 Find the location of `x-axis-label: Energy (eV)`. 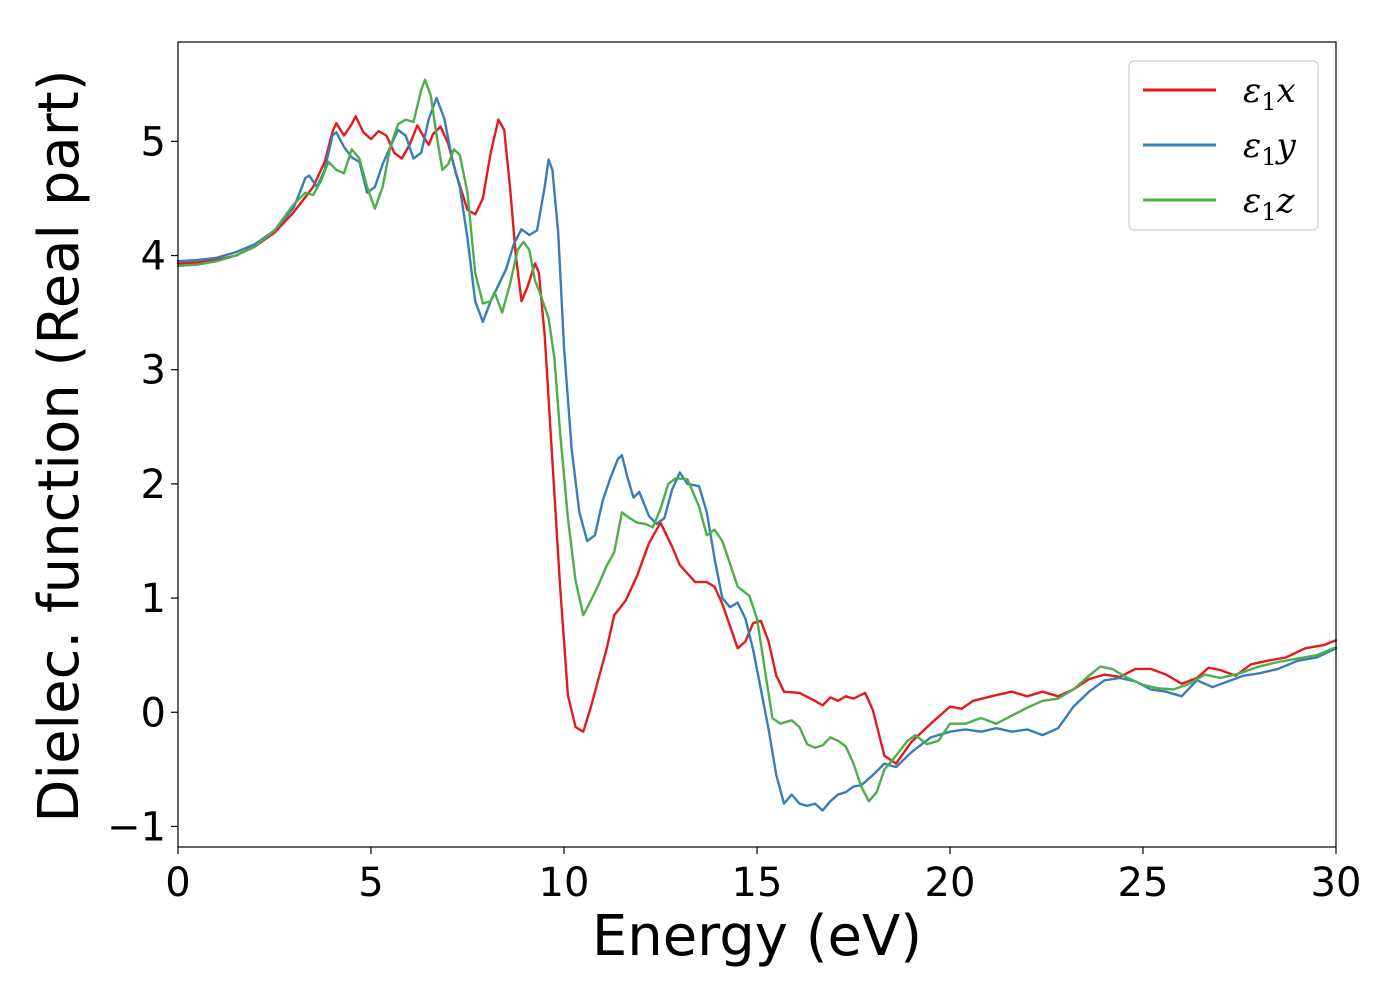

x-axis-label: Energy (eV) is located at coordinates (757, 936).